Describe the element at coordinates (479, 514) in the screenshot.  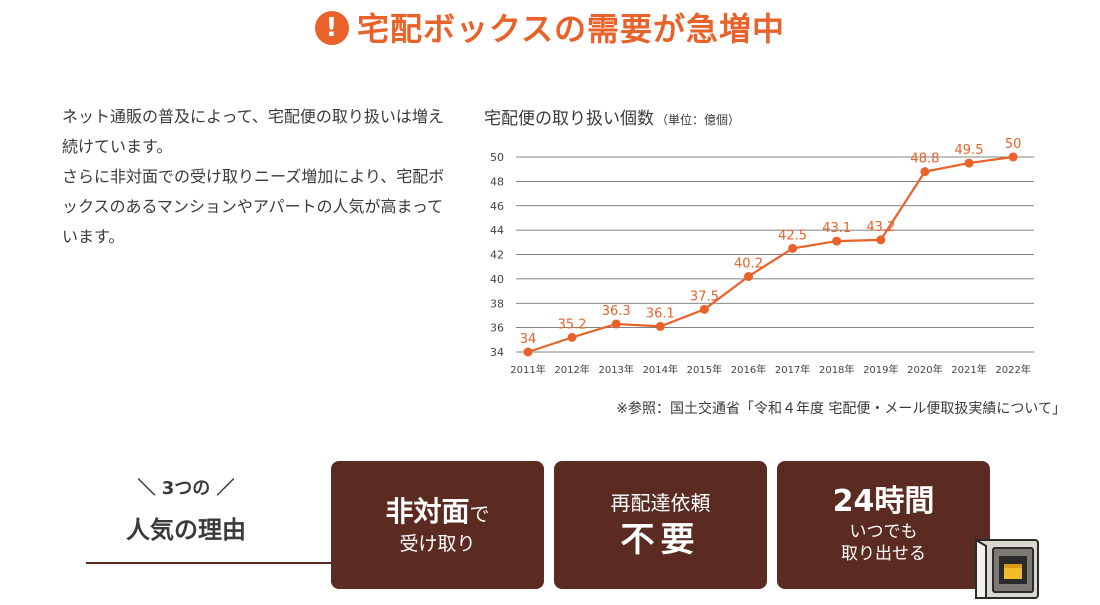
I see `reason-1-suffix: で` at that location.